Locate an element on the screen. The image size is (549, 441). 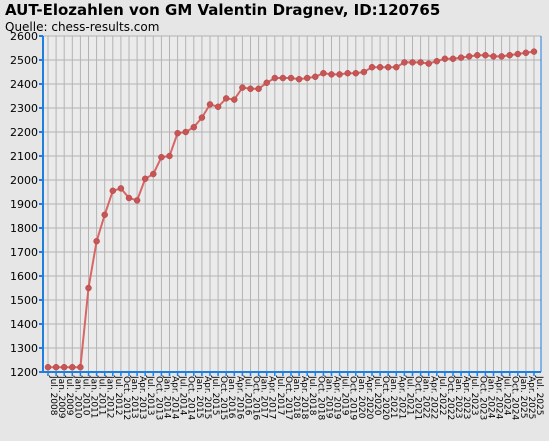
x-tick-label: Jul. 2014 is located at coordinates (183, 395).